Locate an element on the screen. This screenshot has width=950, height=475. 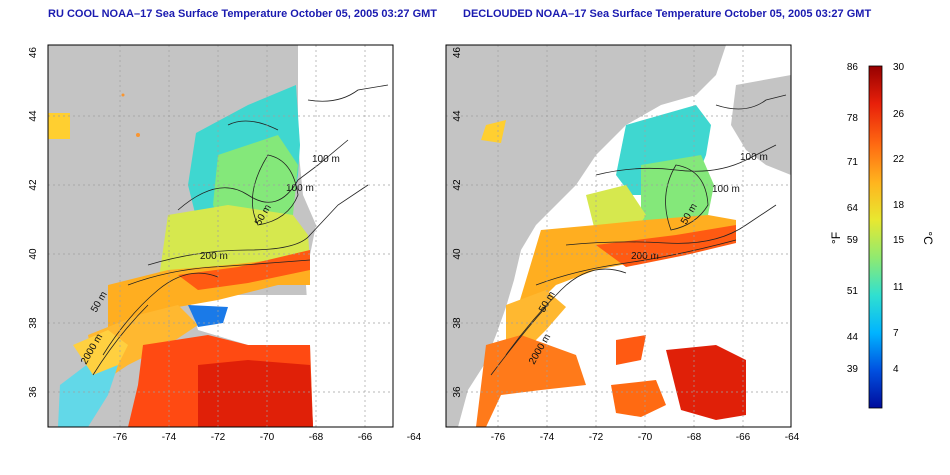
fahrenheit-tick: 39 is located at coordinates (853, 369).